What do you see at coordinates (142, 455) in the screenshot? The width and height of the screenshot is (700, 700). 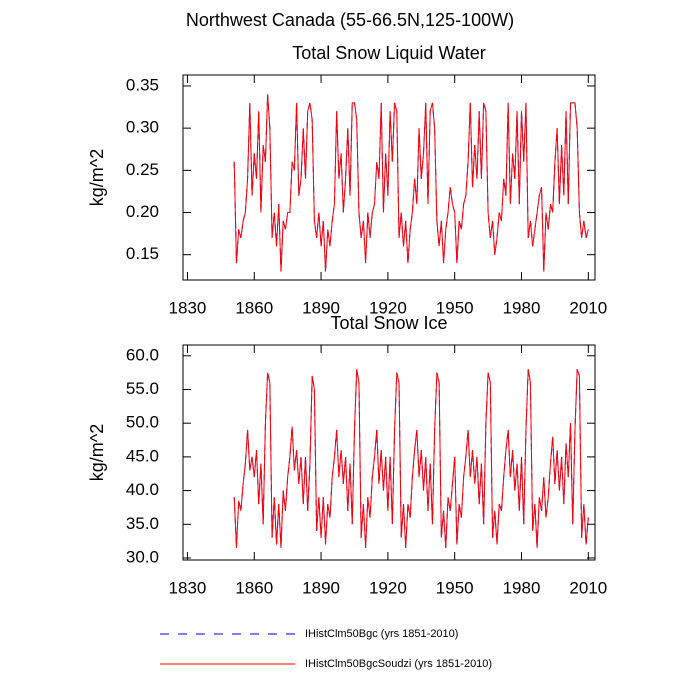 I see `y-tick-label: 45.0` at bounding box center [142, 455].